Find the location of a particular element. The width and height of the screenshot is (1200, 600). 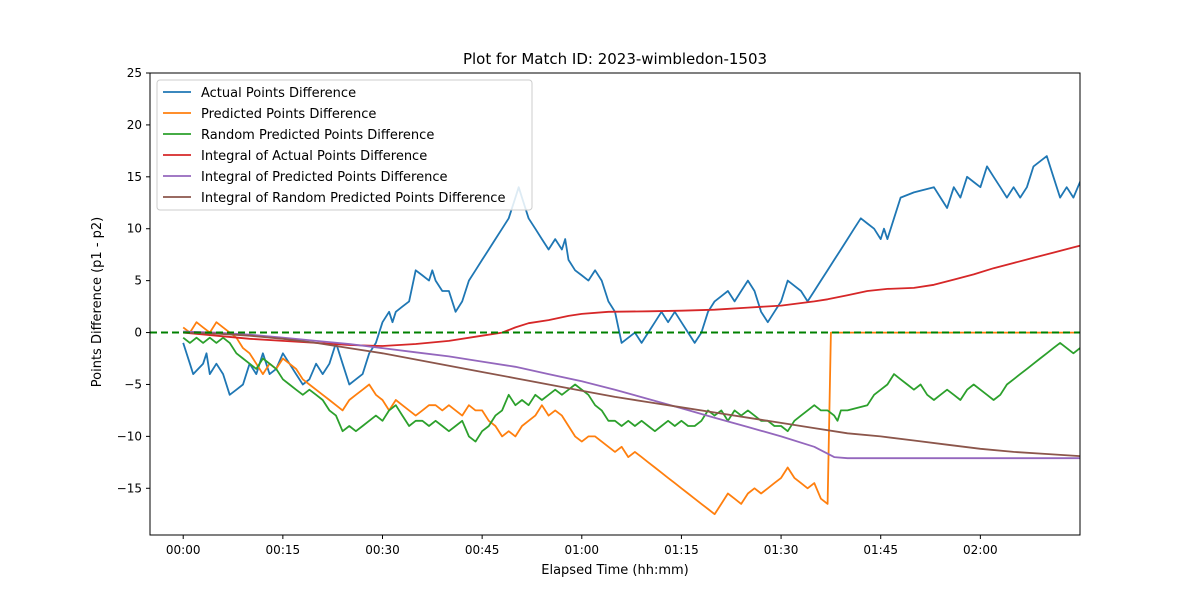

x-tick-label: 02:00 is located at coordinates (980, 550).